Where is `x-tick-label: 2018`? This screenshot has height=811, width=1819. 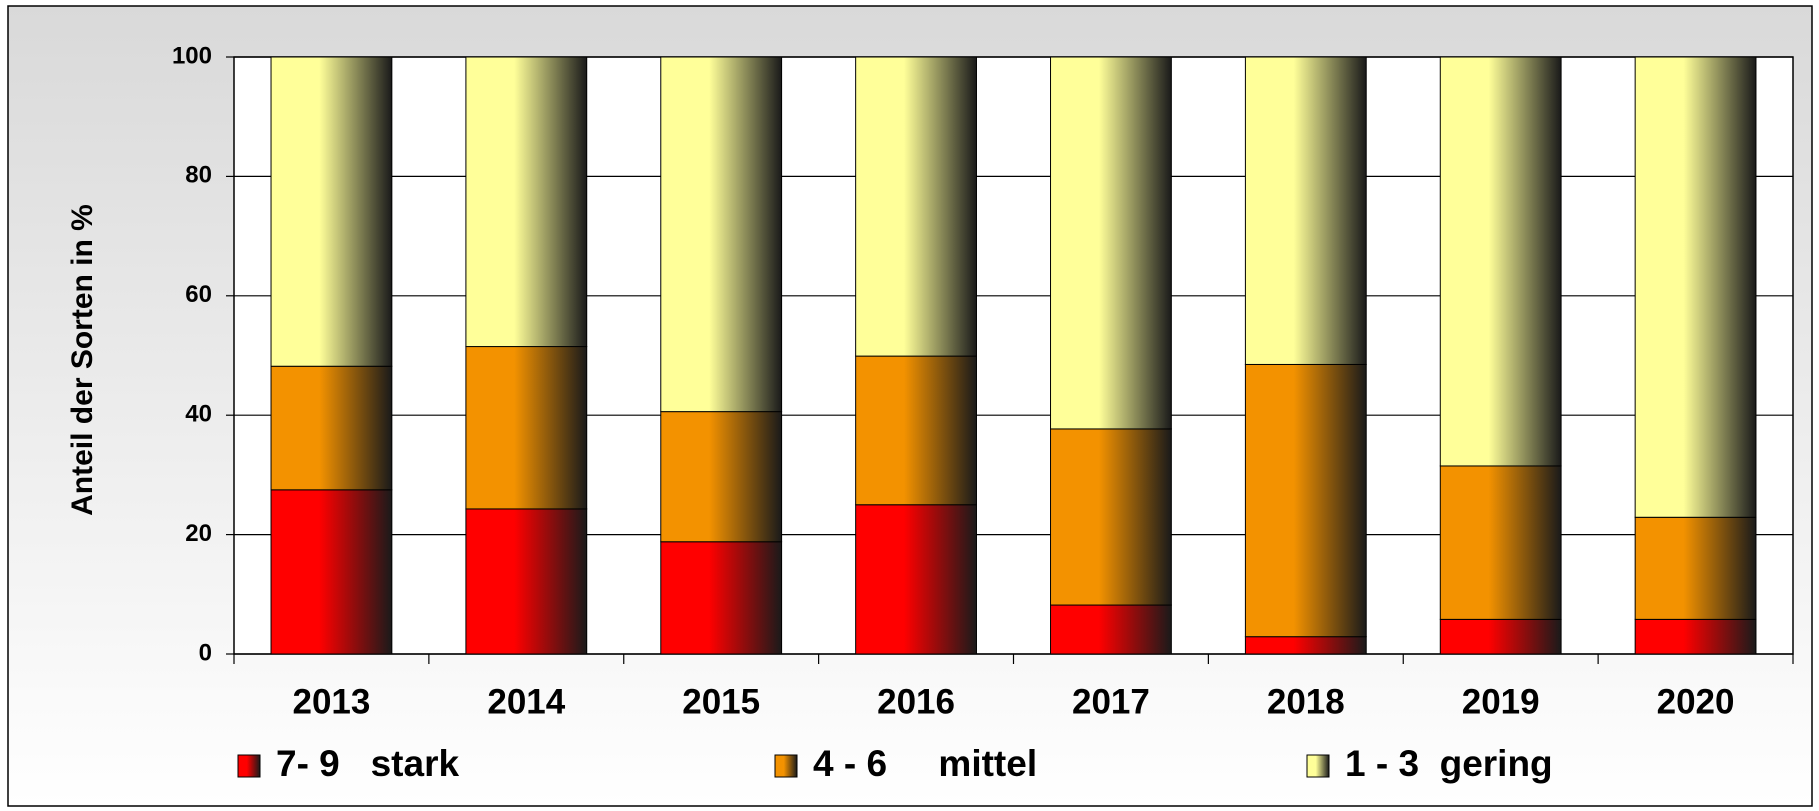
x-tick-label: 2018 is located at coordinates (1306, 701).